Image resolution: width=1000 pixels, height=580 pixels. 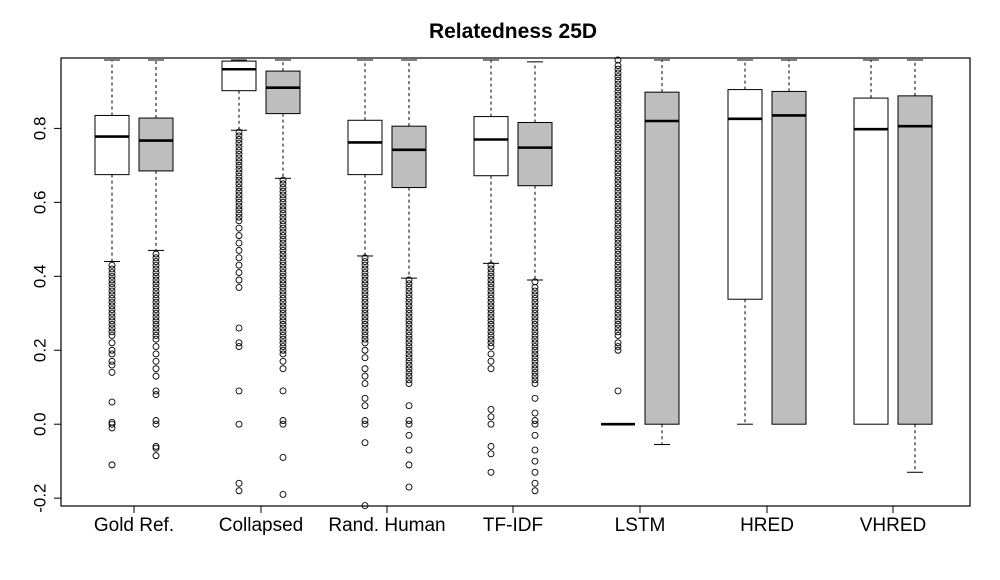 What do you see at coordinates (40, 129) in the screenshot?
I see `y-tick-label: 0.8` at bounding box center [40, 129].